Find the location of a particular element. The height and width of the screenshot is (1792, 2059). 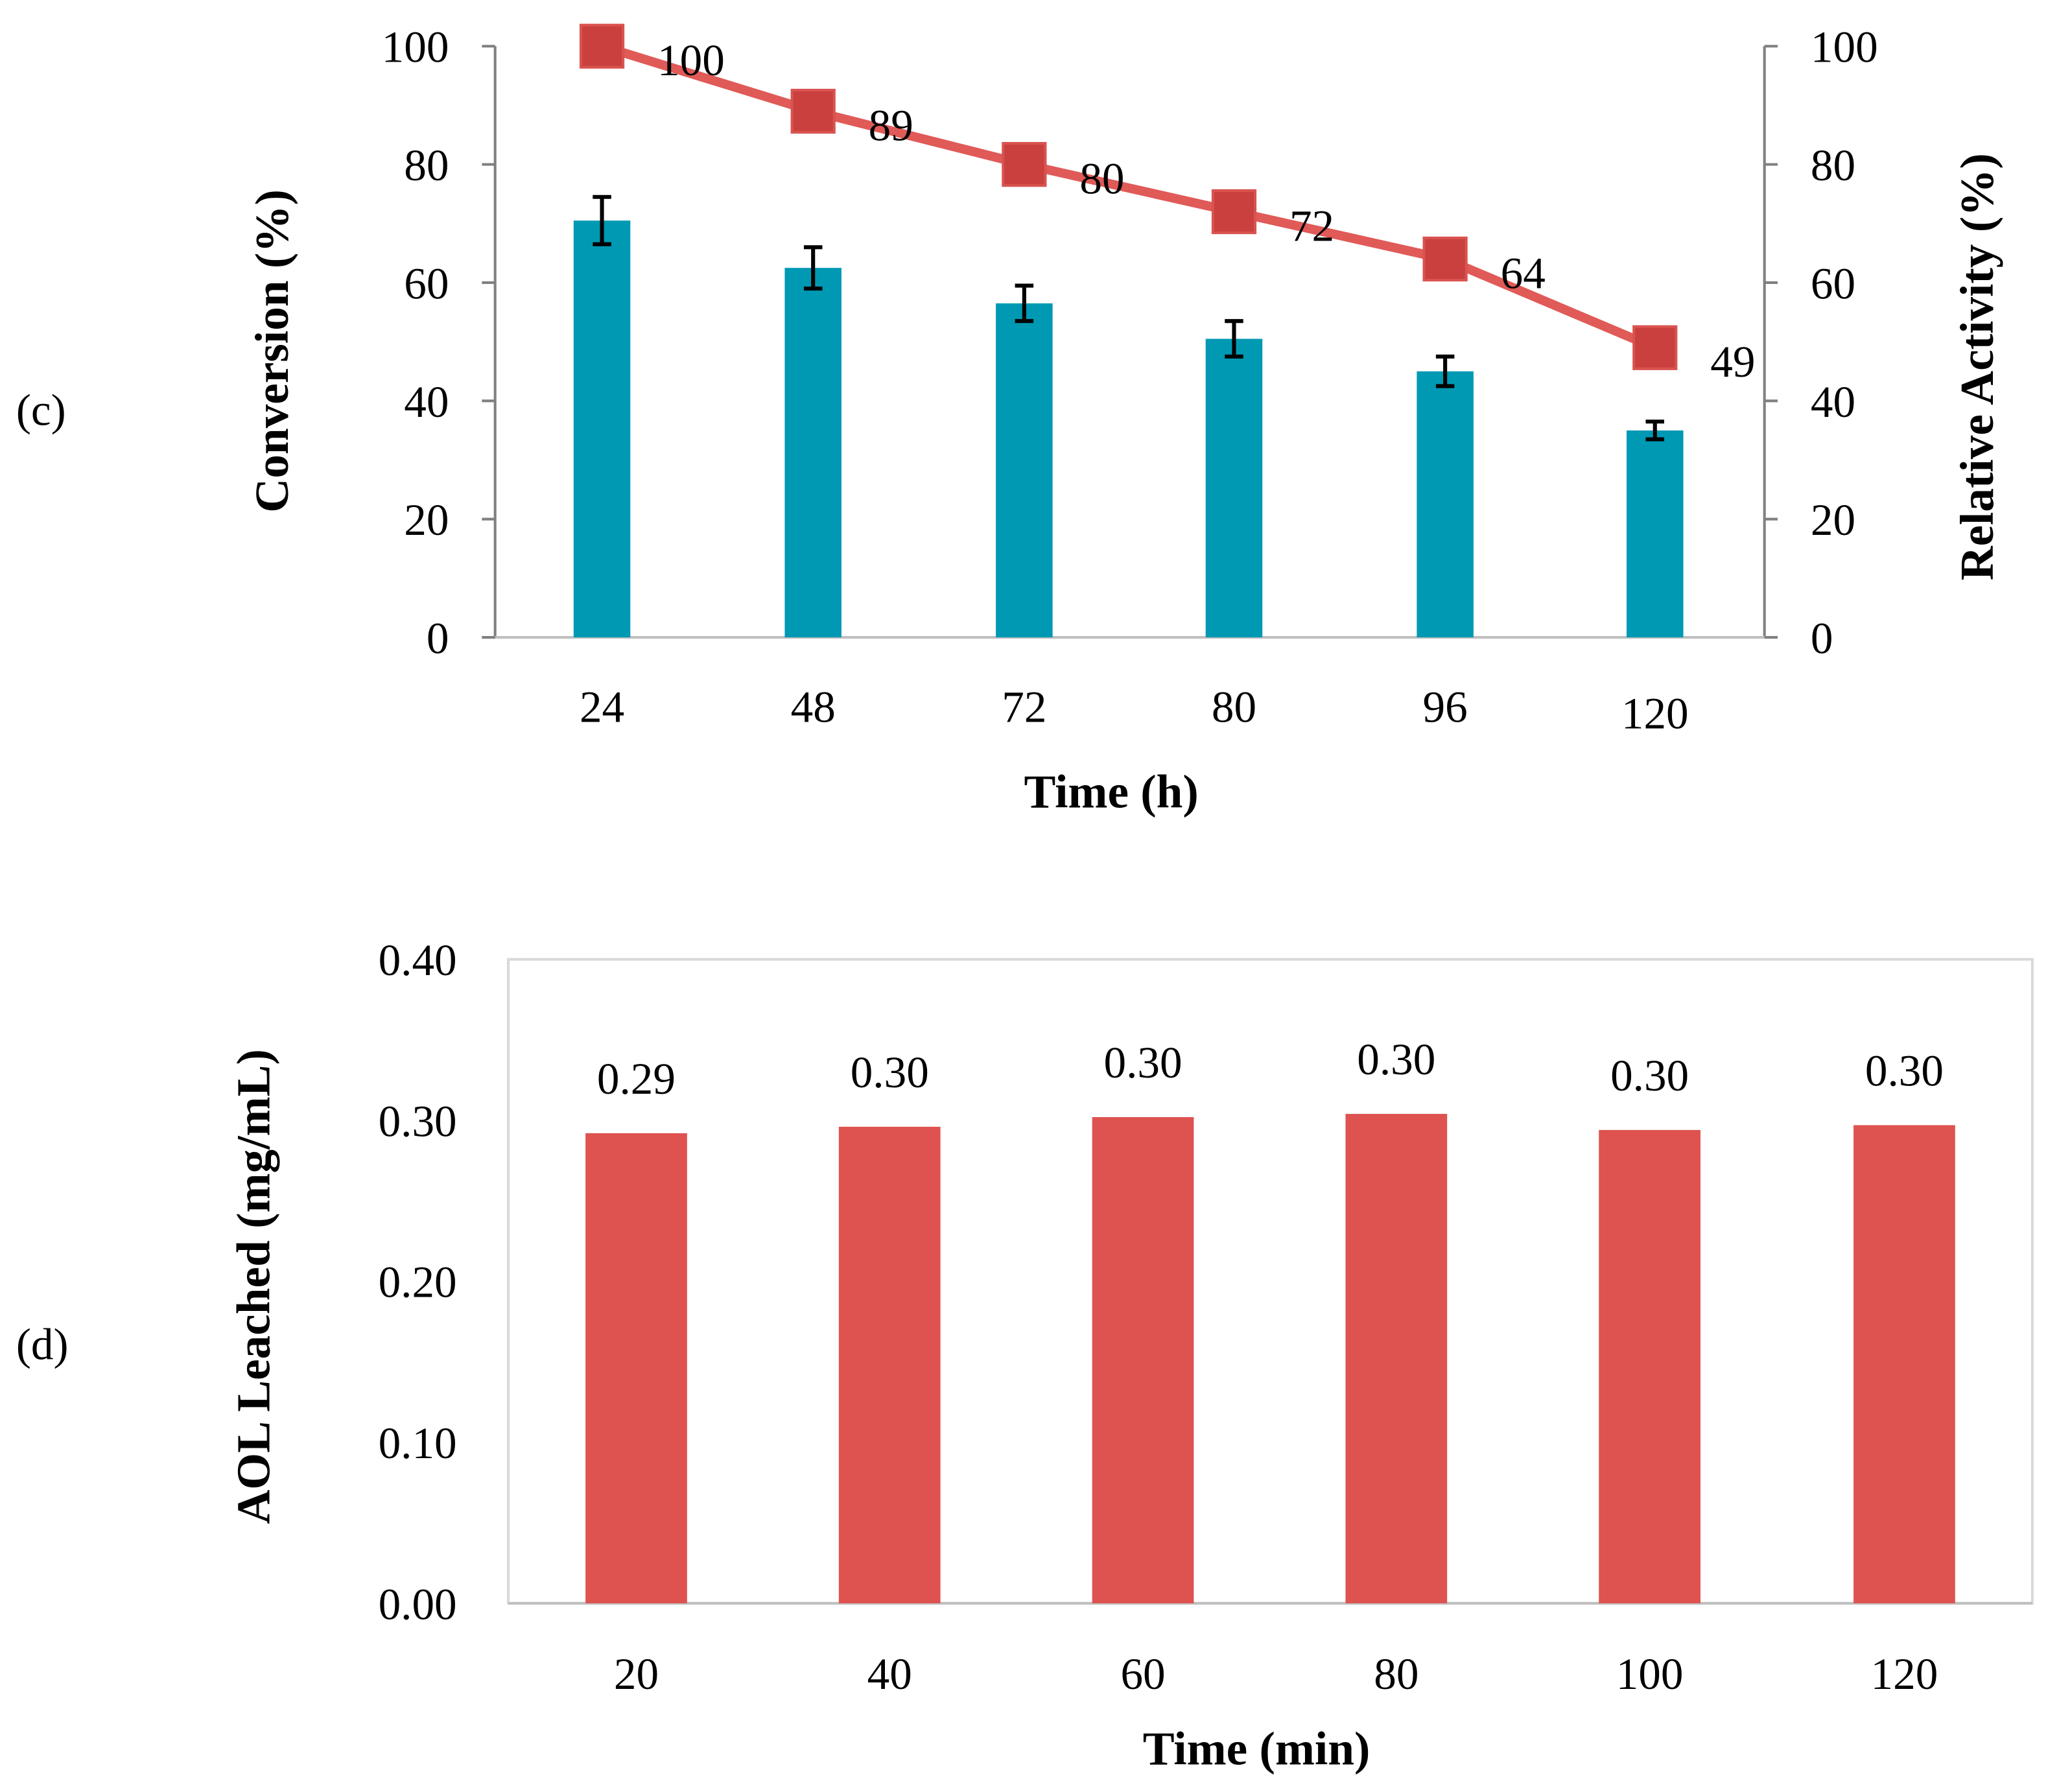

x-tick-label: 40 is located at coordinates (889, 1674).